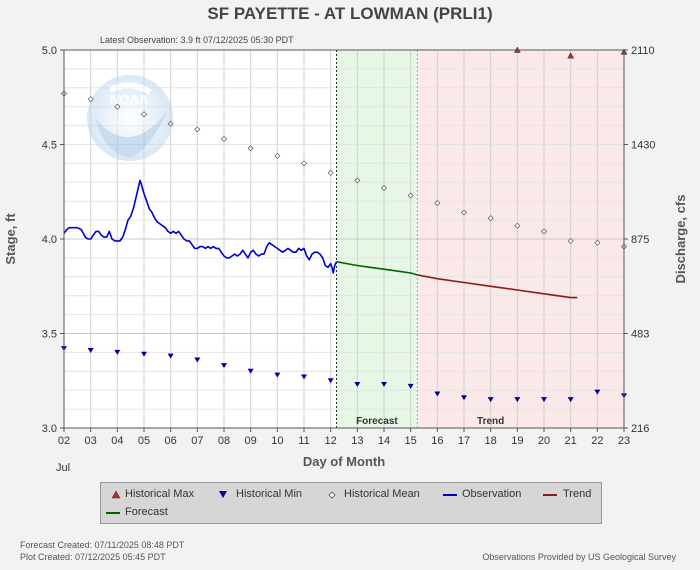 The height and width of the screenshot is (570, 700). I want to click on legend-historical-min: Historical Min, so click(269, 494).